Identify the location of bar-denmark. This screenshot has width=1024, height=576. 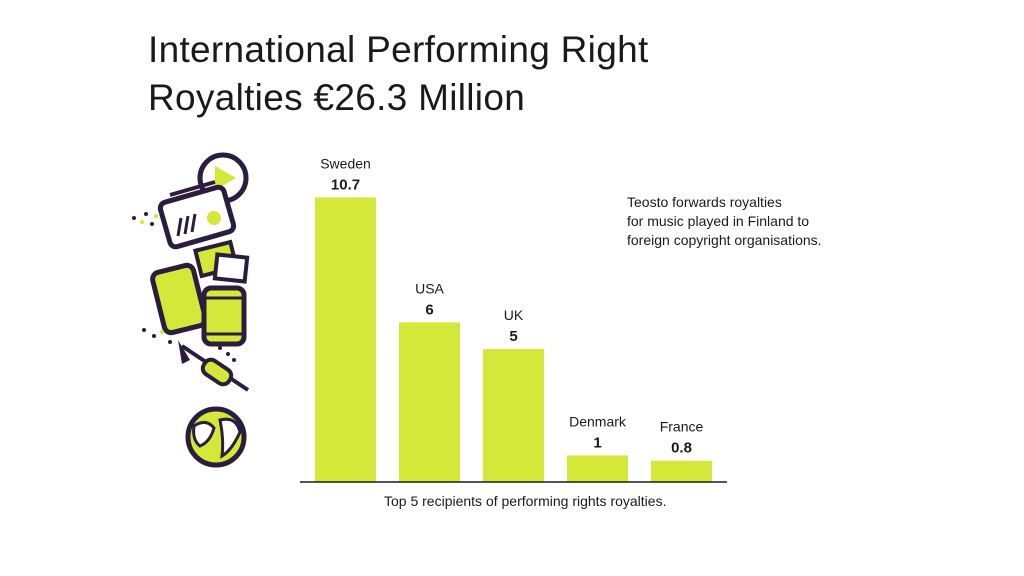
(597, 468).